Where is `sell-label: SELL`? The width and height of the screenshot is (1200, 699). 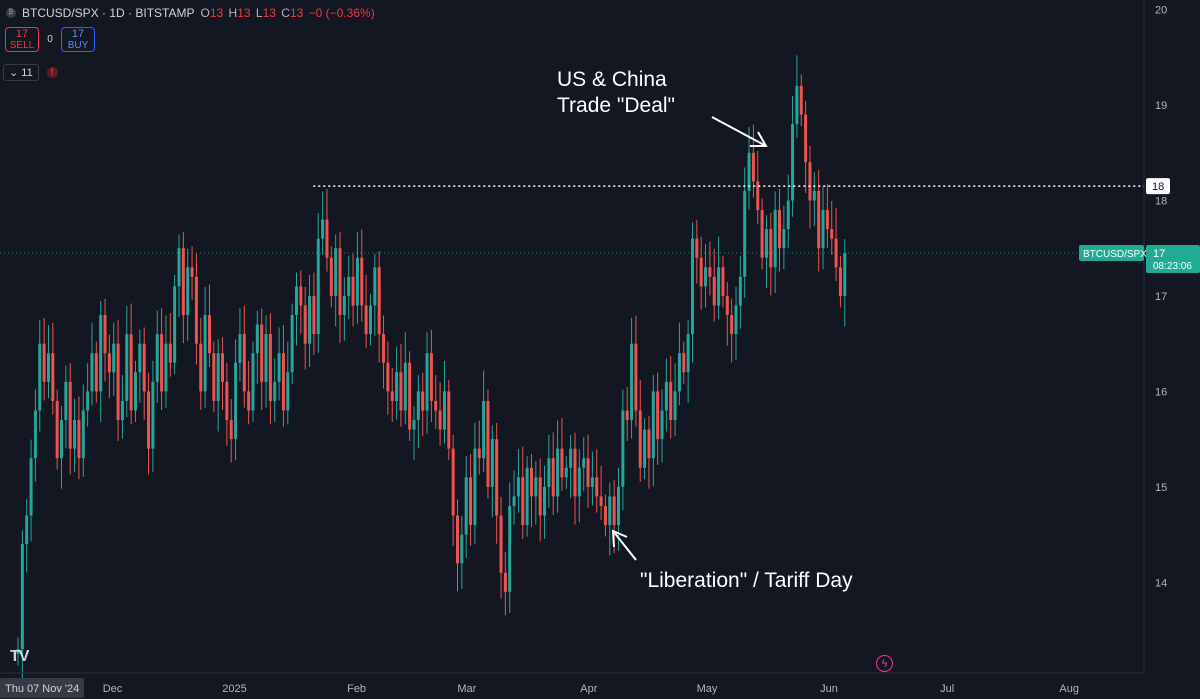 sell-label: SELL is located at coordinates (22, 45).